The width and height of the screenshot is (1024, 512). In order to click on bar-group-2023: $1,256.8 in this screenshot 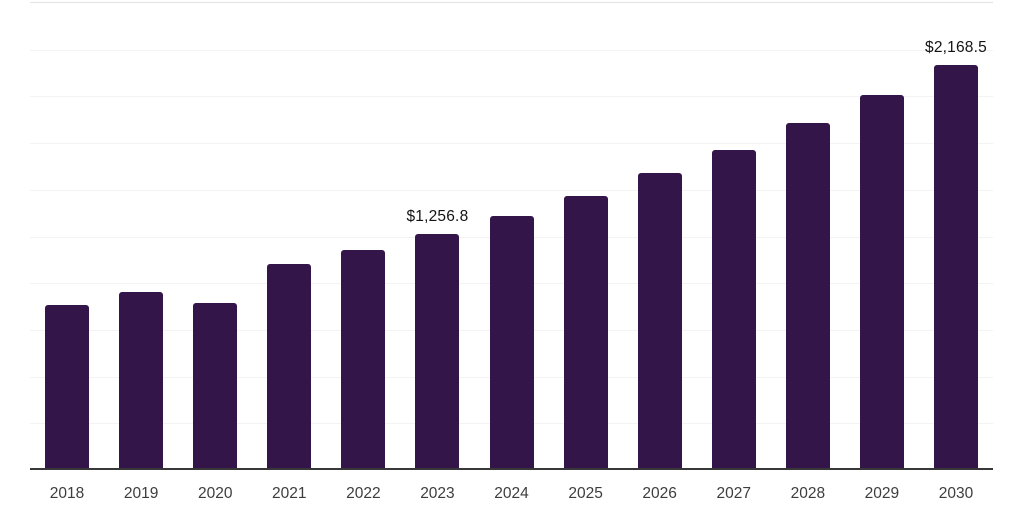, I will do `click(437, 235)`.